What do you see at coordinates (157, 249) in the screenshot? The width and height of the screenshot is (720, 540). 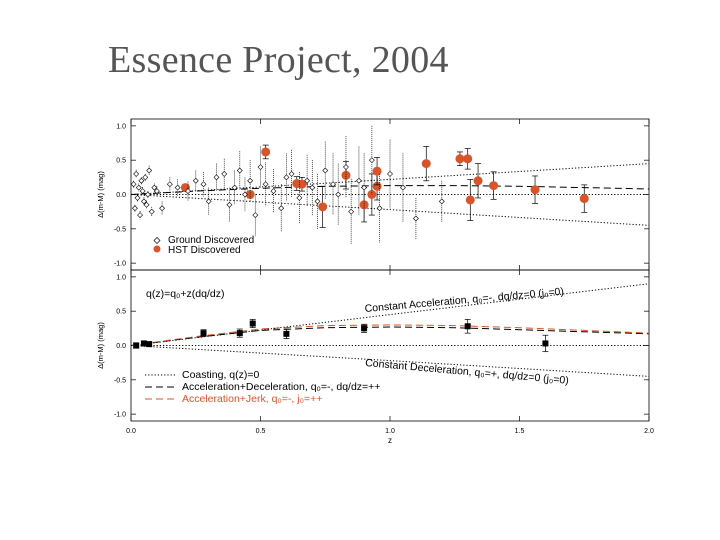 I see `hst-legend-marker` at bounding box center [157, 249].